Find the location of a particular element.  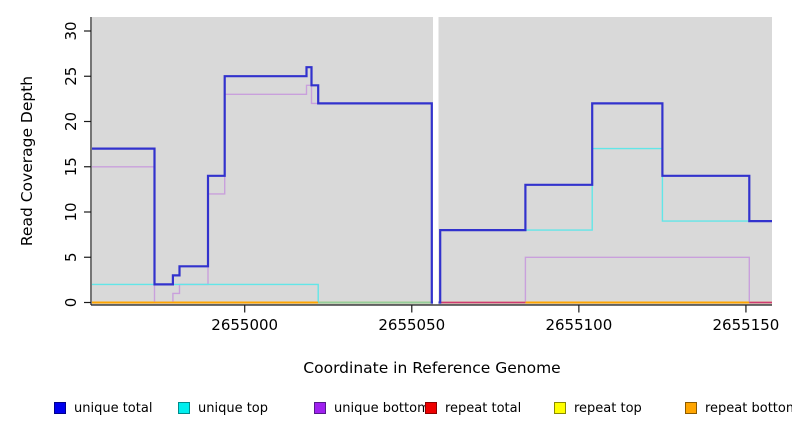

y-tick-label: 10 is located at coordinates (71, 211).